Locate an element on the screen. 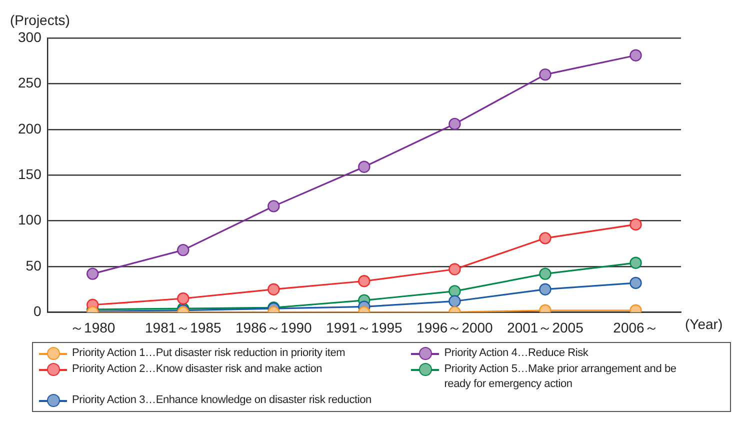 The width and height of the screenshot is (739, 425). x-tick-label: 1986～1990 is located at coordinates (274, 327).